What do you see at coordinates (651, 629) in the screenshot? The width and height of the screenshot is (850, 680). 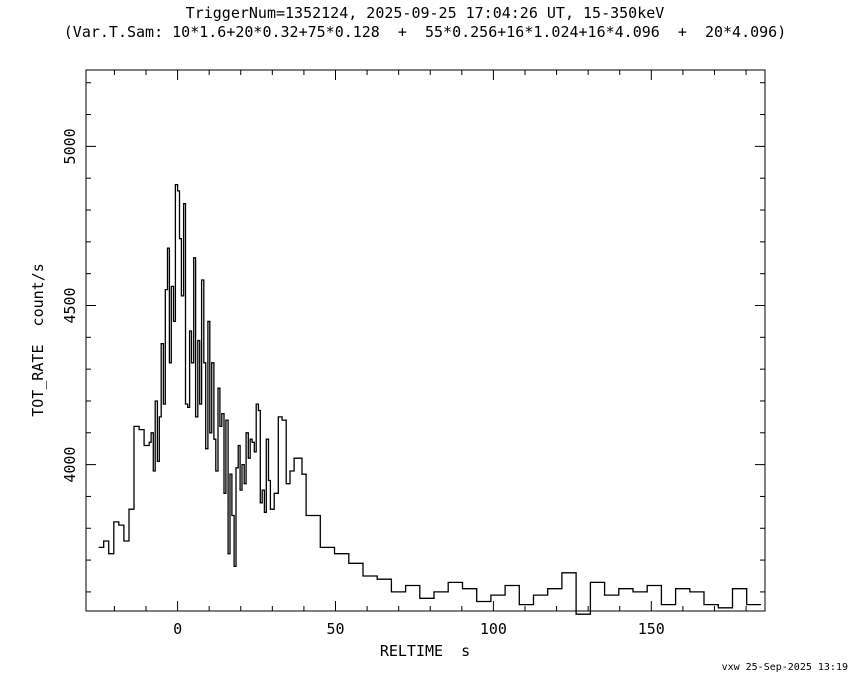 I see `x-tick-label: 150` at bounding box center [651, 629].